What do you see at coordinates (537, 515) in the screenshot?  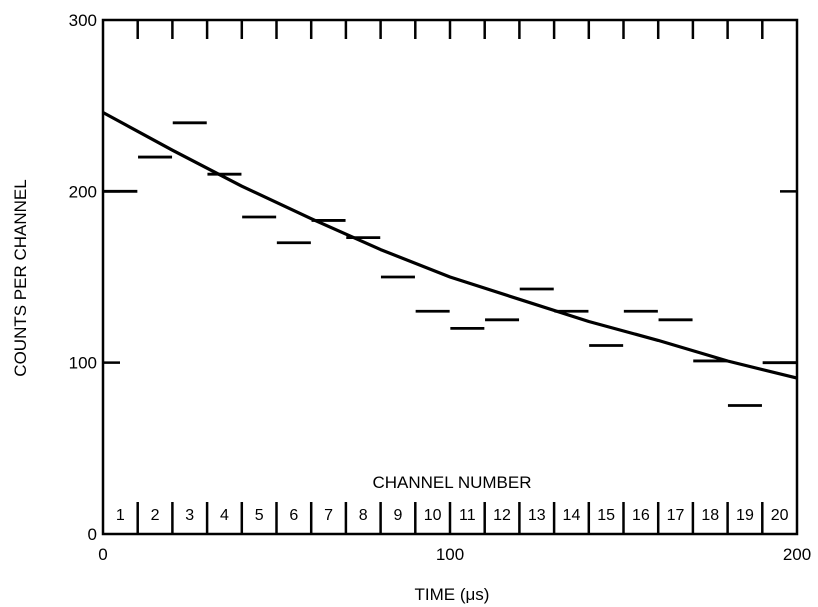 I see `channel-label: 13` at bounding box center [537, 515].